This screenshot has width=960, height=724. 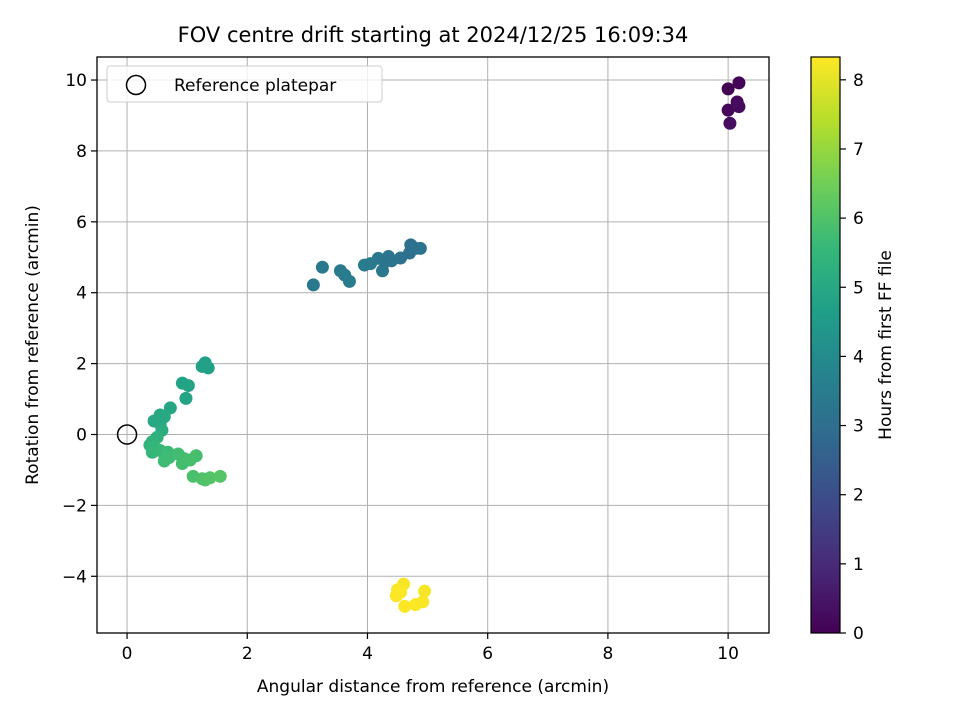 I want to click on legend: Reference platepar, so click(x=244, y=84).